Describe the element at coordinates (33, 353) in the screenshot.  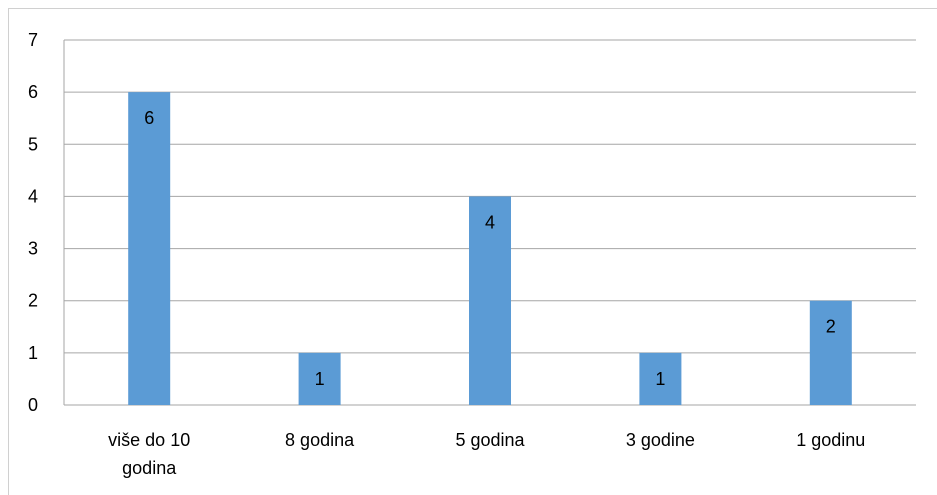
I see `y-tick-label: 1` at that location.